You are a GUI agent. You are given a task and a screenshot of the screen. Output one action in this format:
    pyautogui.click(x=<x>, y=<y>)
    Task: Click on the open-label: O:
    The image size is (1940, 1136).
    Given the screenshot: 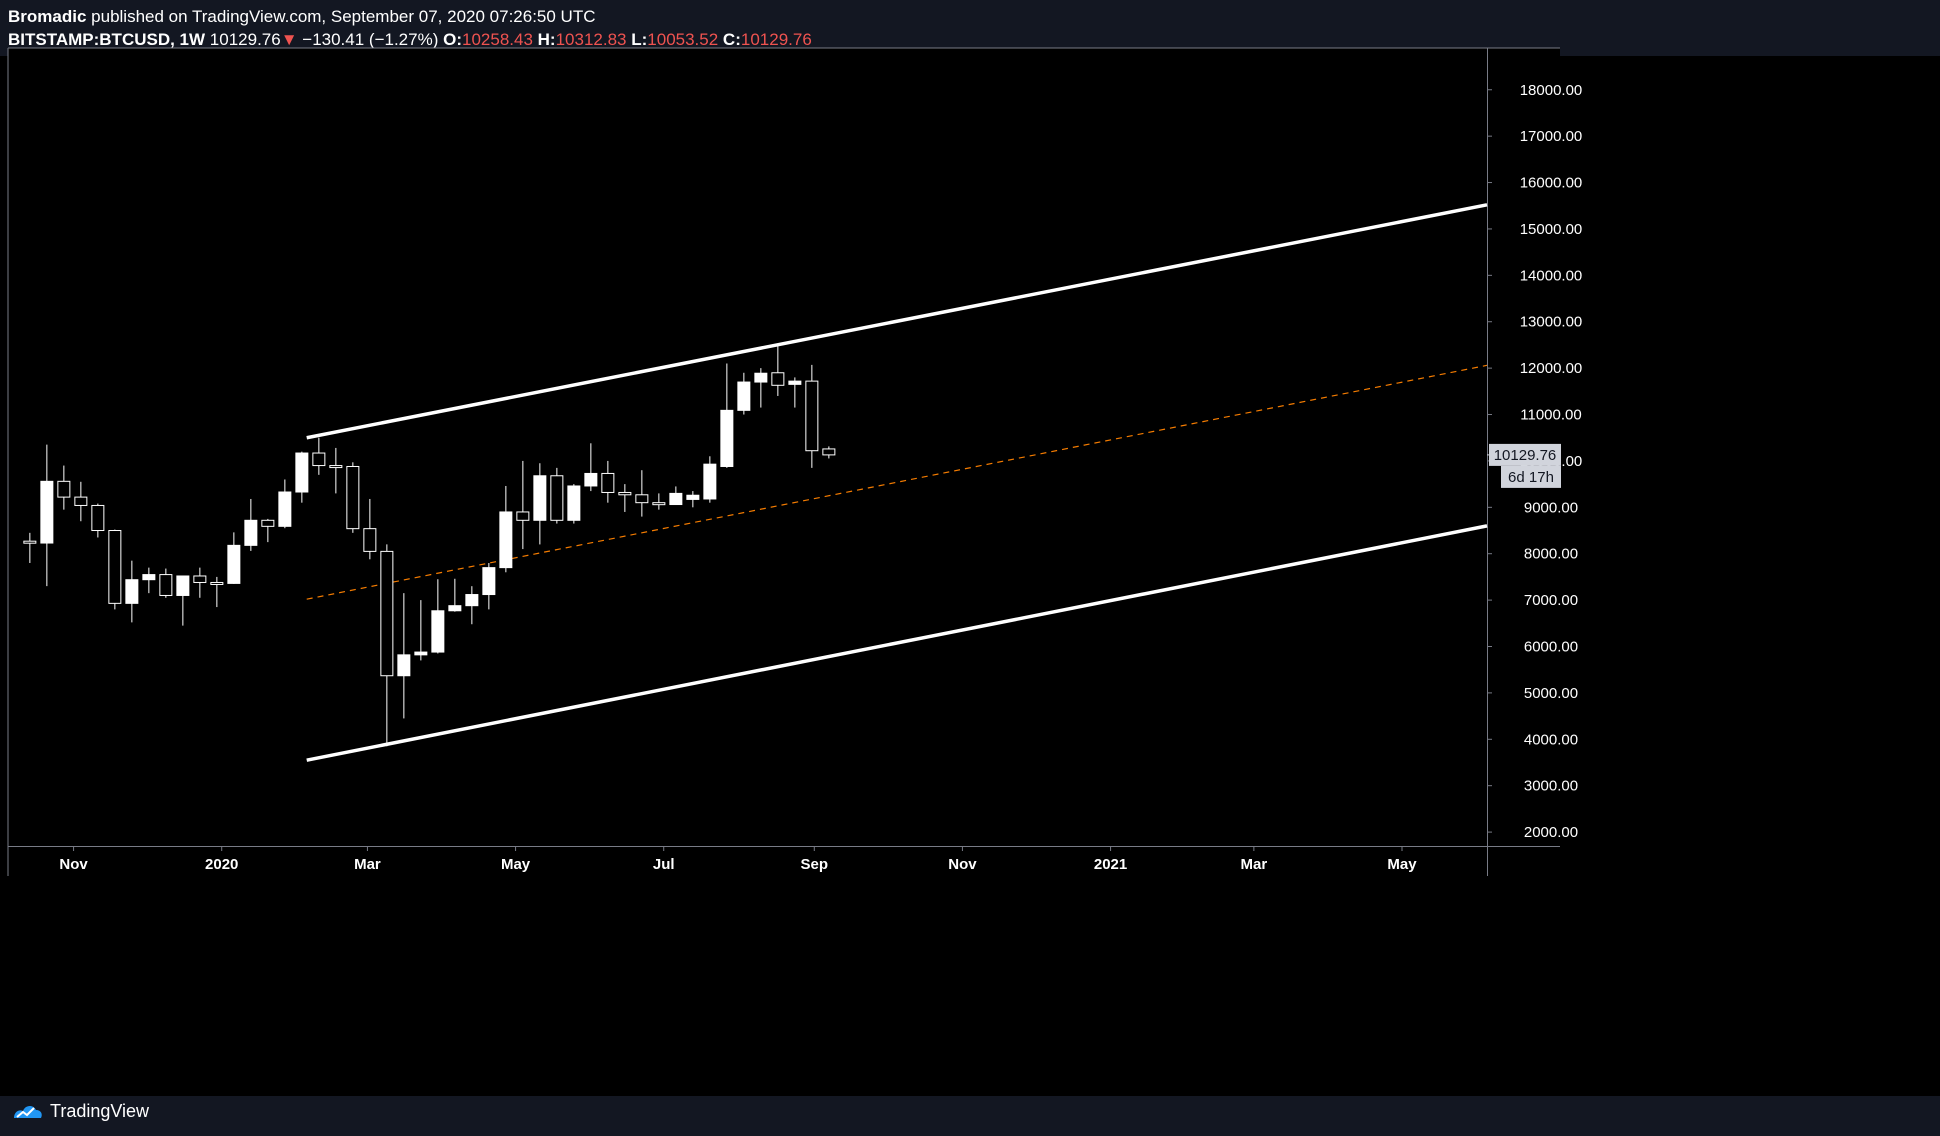 What is the action you would take?
    pyautogui.click(x=452, y=39)
    